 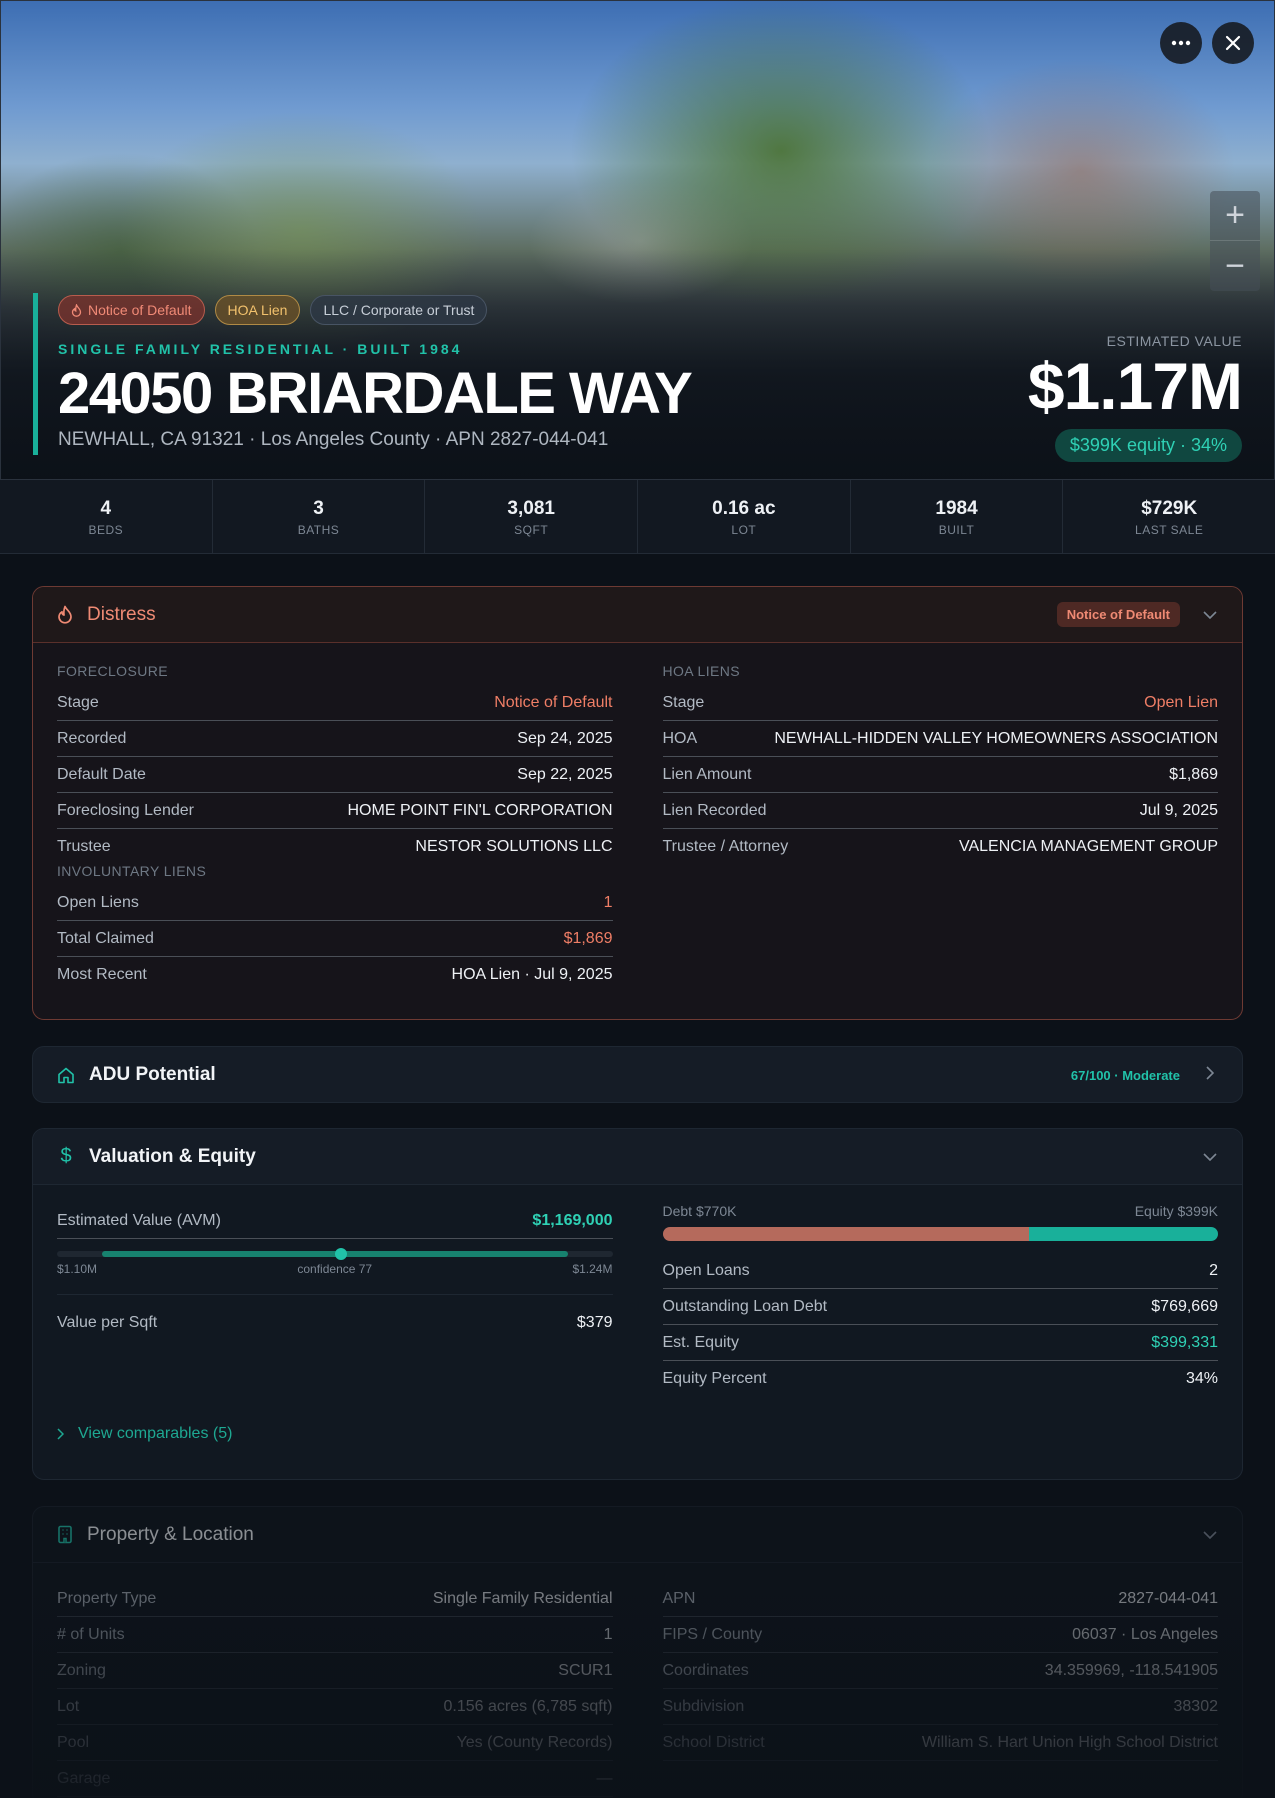 I want to click on detail-row: Total Claimed $1,869, so click(x=335, y=939).